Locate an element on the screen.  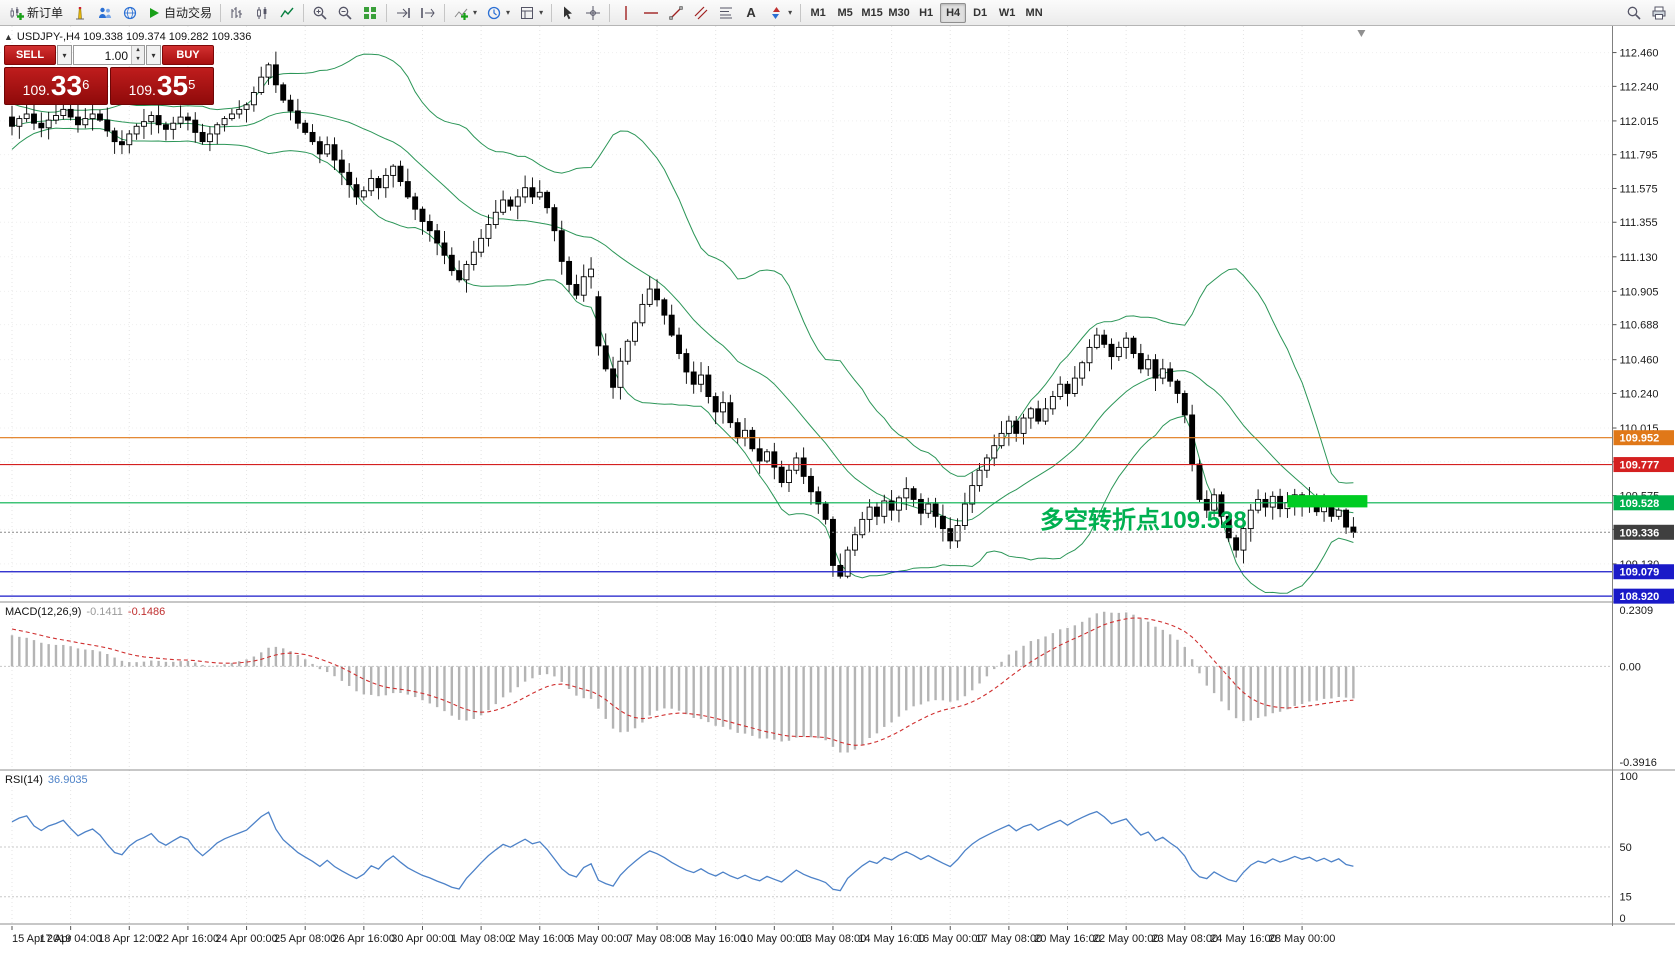
template-icon is located at coordinates (527, 12).